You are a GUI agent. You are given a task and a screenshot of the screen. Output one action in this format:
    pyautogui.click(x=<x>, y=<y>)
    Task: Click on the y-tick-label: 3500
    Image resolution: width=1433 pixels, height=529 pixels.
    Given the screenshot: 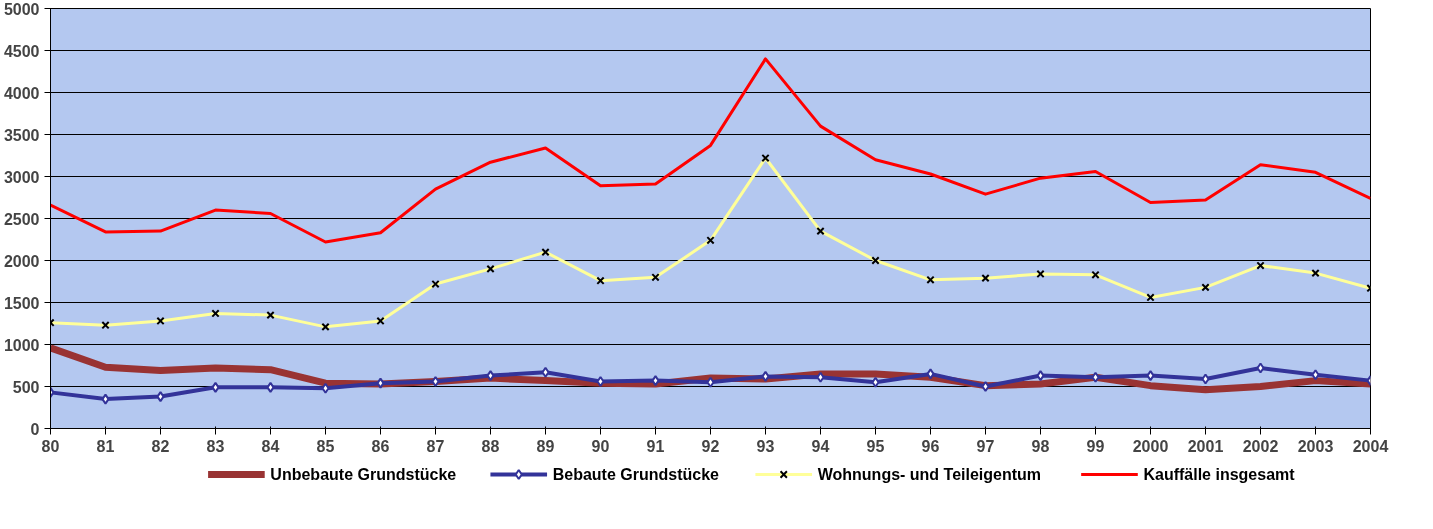 What is the action you would take?
    pyautogui.click(x=21, y=135)
    